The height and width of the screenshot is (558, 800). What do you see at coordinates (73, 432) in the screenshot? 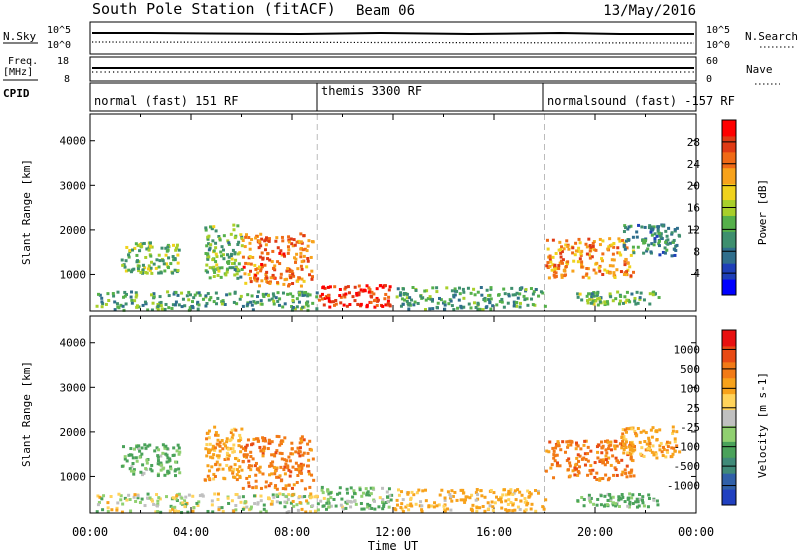
I see `y-tick-label: 2000` at bounding box center [73, 432].